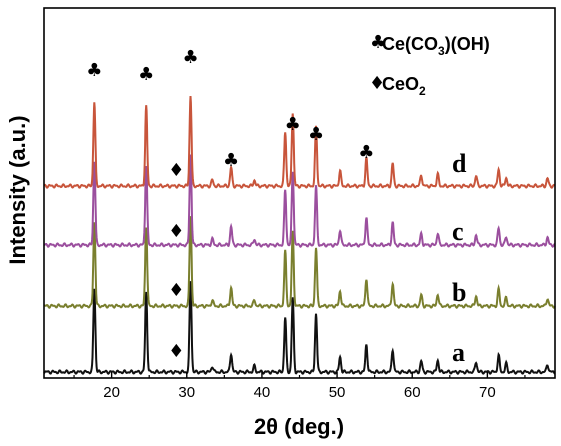 The width and height of the screenshot is (561, 446). What do you see at coordinates (459, 258) in the screenshot?
I see `series-label-layer: a b c d` at bounding box center [459, 258].